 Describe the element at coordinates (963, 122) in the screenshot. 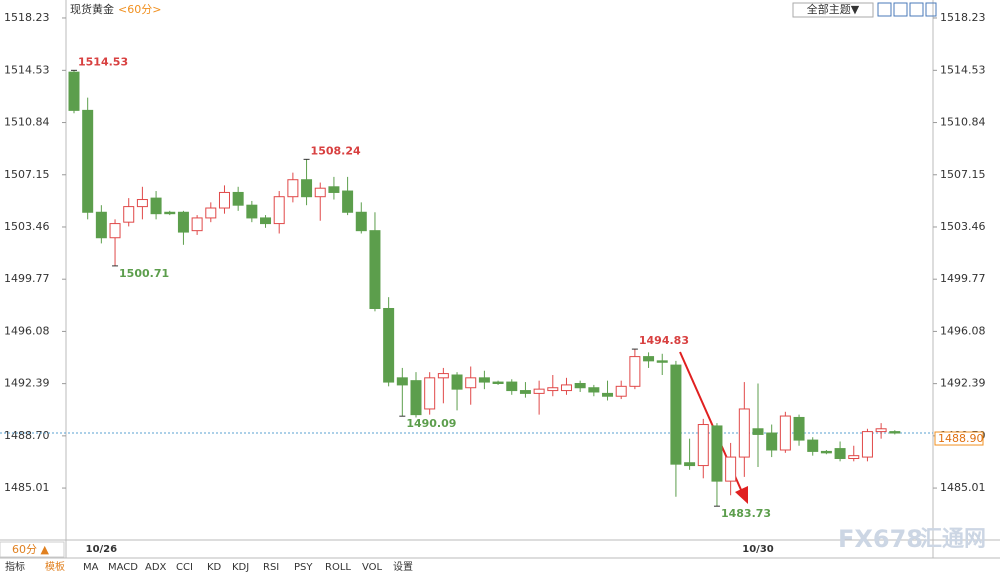

I see `y2-tick-label: 1510.84` at that location.